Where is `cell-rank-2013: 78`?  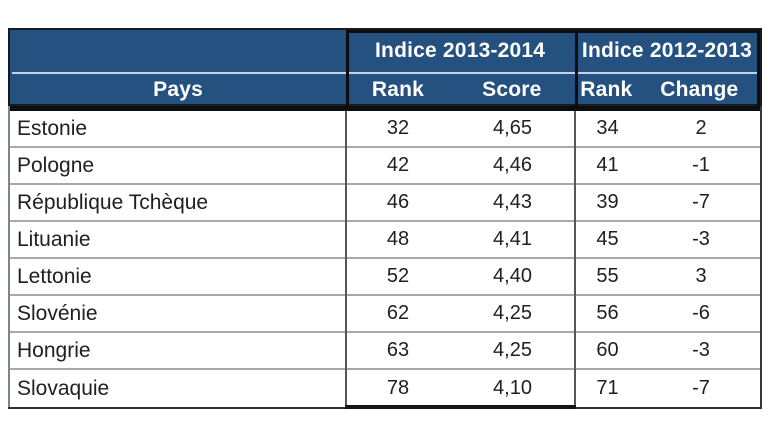
cell-rank-2013: 78 is located at coordinates (398, 388).